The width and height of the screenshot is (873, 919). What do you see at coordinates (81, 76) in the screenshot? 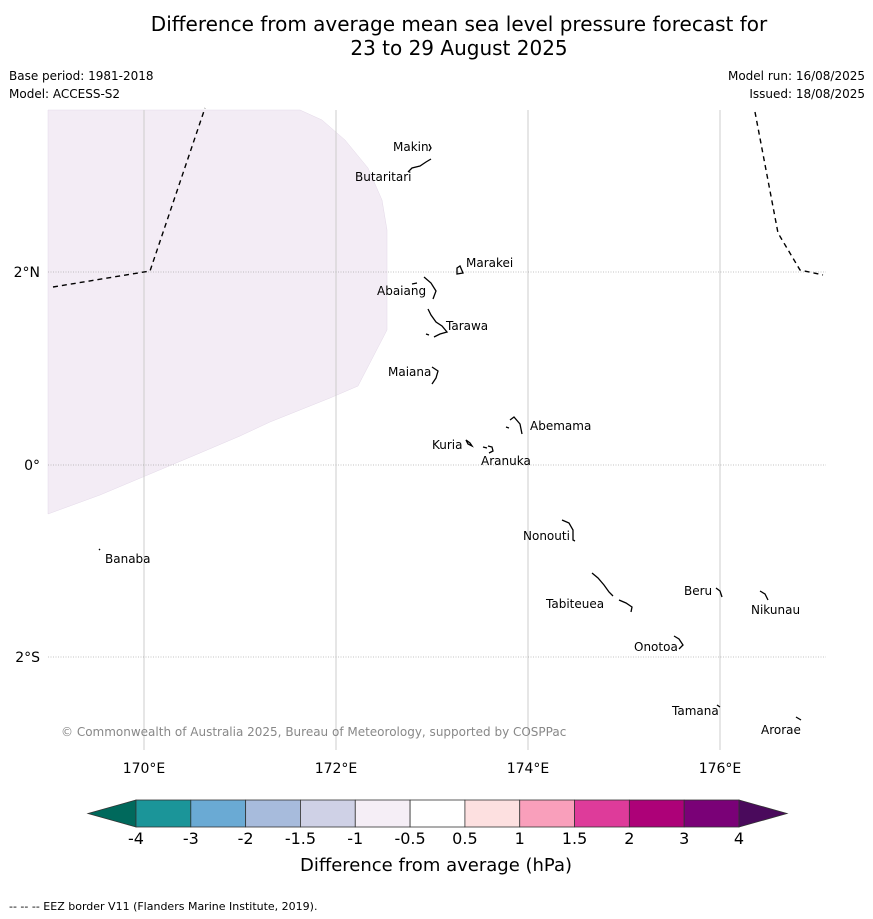
I see `base-period: Base period: 1981-2018` at bounding box center [81, 76].